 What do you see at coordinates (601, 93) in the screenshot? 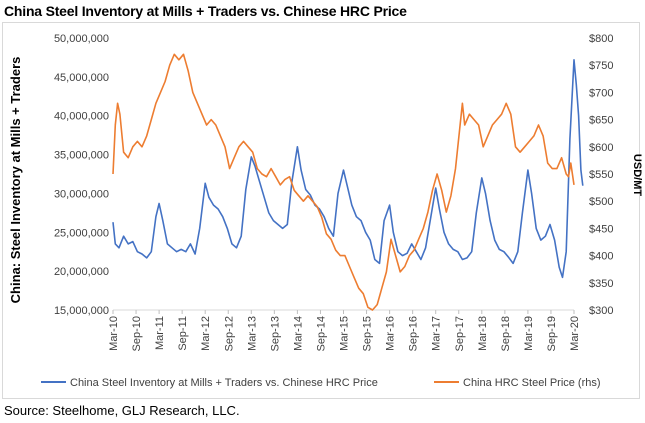
I see `y2-tick-label: $700` at bounding box center [601, 93].